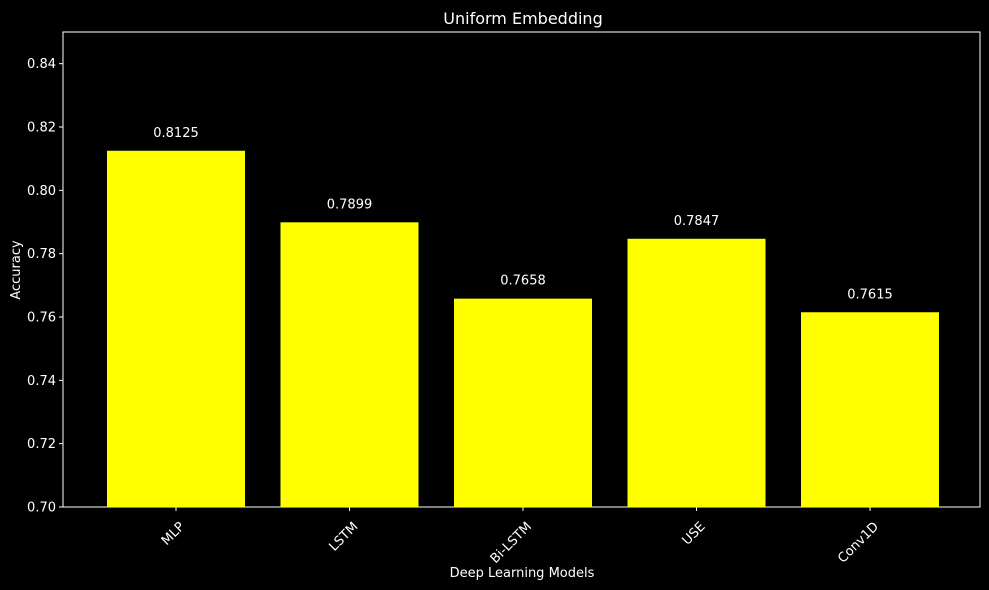 Image resolution: width=989 pixels, height=590 pixels. I want to click on x-tick-label: USE, so click(694, 533).